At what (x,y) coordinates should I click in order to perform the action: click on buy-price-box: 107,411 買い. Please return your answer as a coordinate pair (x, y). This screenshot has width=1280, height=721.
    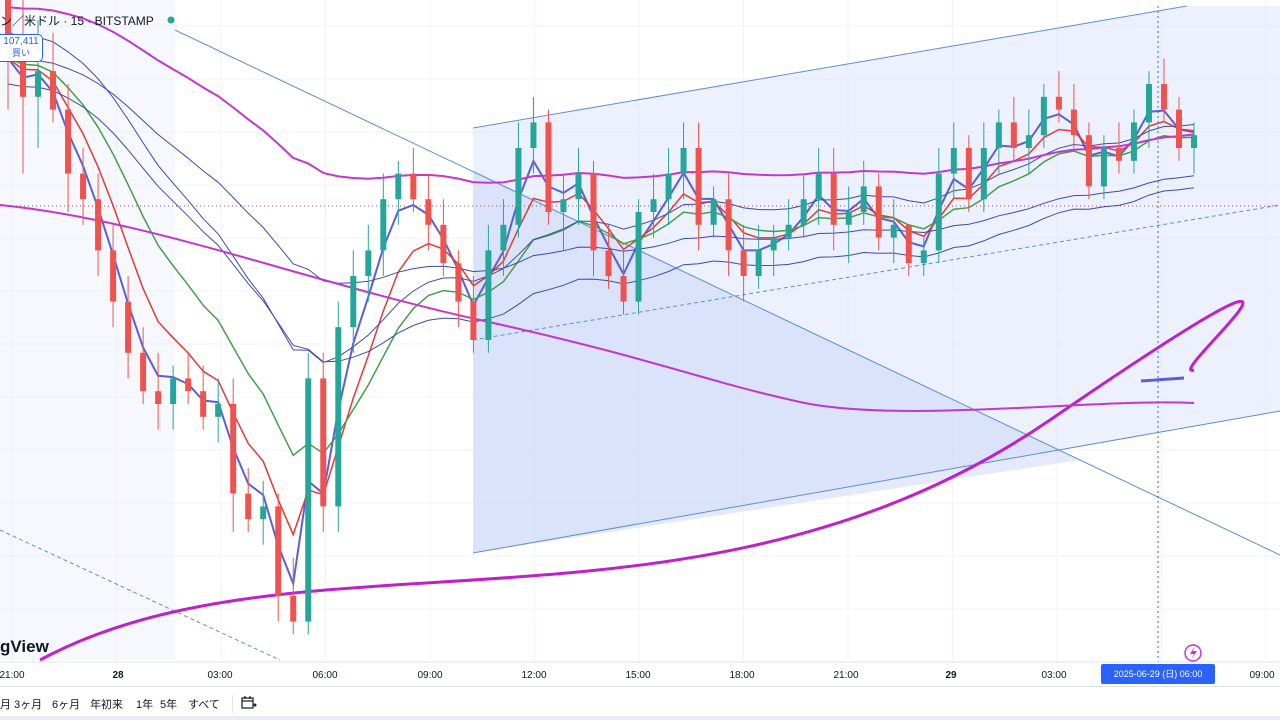
    Looking at the image, I should click on (21, 48).